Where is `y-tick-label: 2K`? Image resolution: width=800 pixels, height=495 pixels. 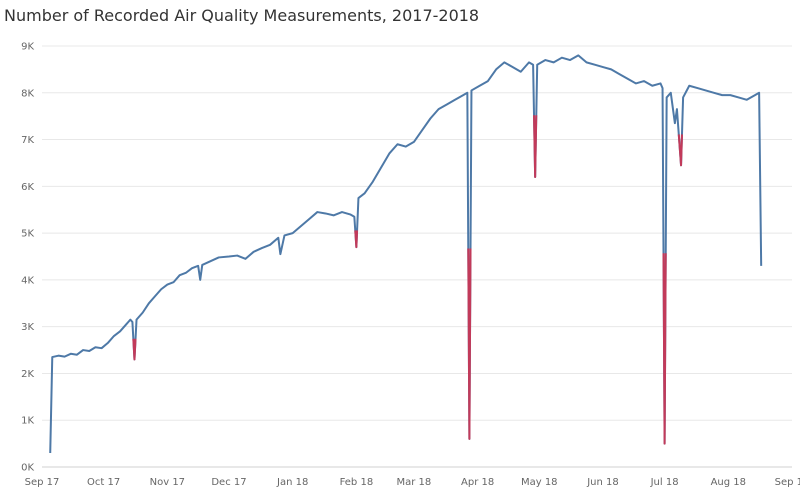
y-tick-label: 2K is located at coordinates (27, 374).